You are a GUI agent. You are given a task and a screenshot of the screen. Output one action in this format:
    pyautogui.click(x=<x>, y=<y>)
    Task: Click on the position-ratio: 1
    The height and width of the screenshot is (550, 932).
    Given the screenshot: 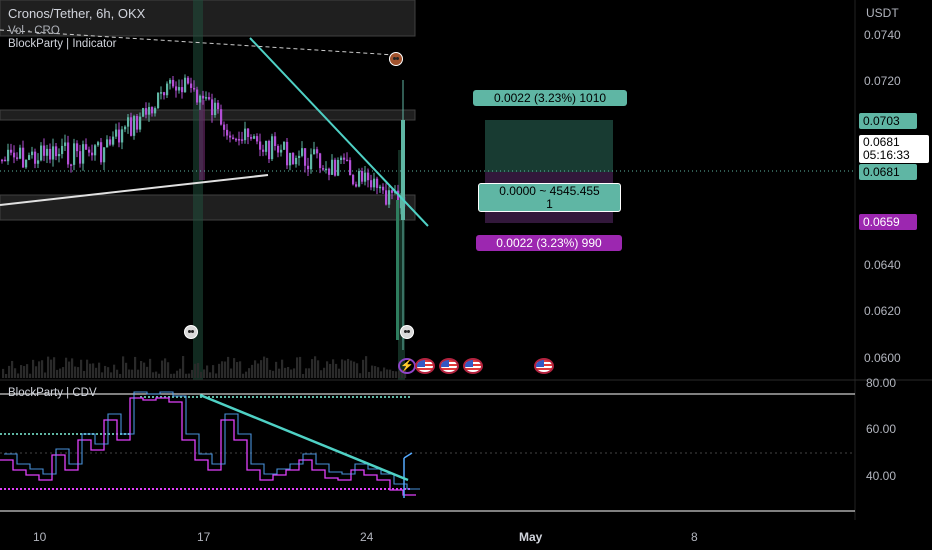 What is the action you would take?
    pyautogui.click(x=549, y=204)
    